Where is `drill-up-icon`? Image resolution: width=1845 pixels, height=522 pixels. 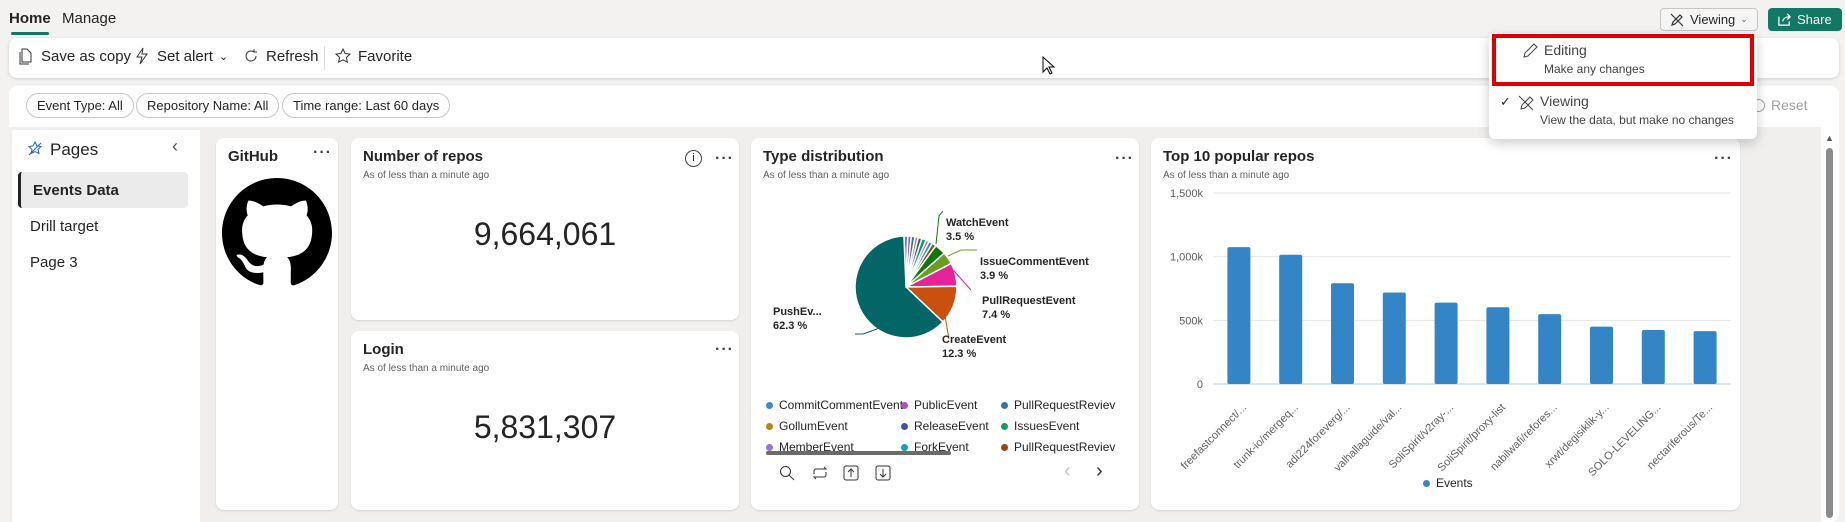
drill-up-icon is located at coordinates (851, 473).